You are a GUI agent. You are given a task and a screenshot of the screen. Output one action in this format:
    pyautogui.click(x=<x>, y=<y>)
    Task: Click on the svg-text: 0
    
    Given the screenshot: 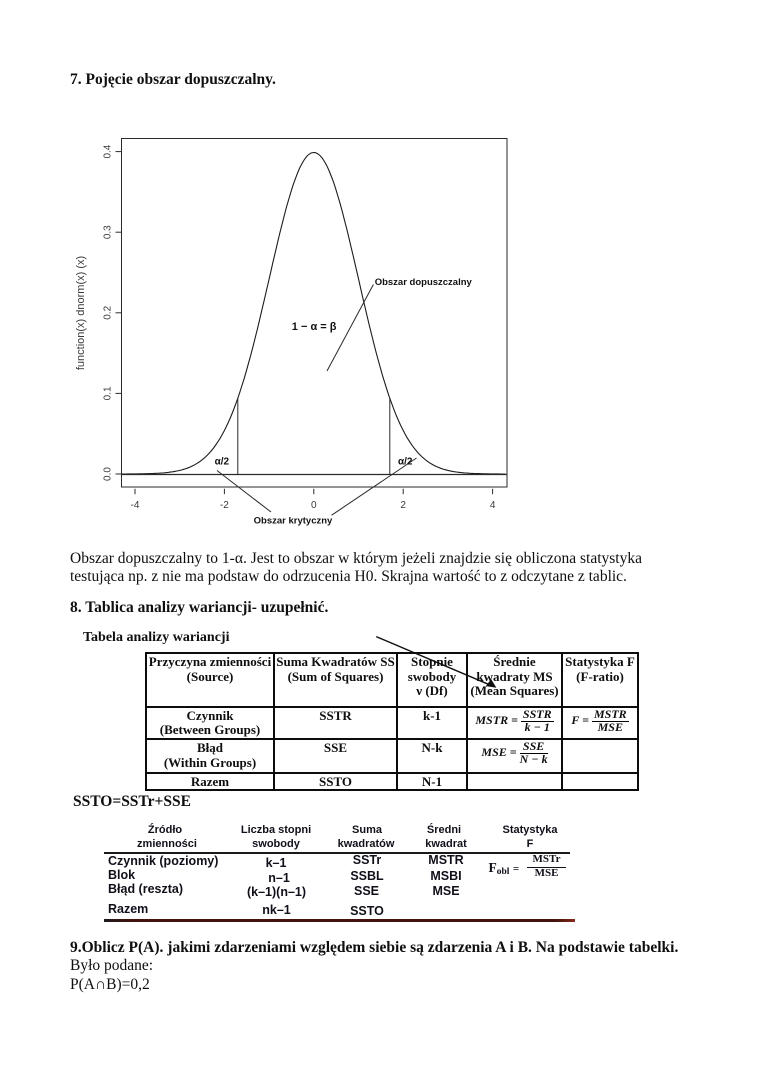 What is the action you would take?
    pyautogui.click(x=314, y=505)
    